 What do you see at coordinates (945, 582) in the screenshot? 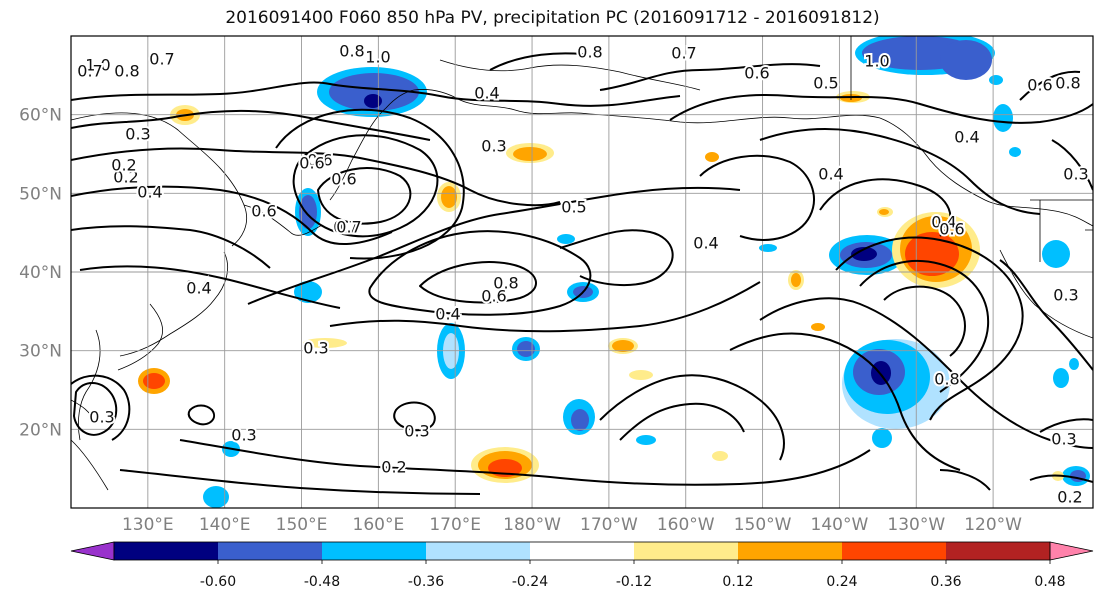
I see `colorbar-tick-label: 0.36` at bounding box center [945, 582].